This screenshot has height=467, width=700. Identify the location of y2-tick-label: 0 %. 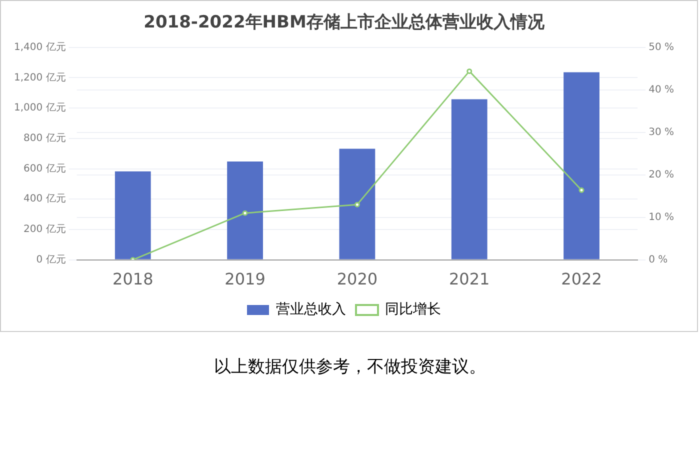
(658, 260).